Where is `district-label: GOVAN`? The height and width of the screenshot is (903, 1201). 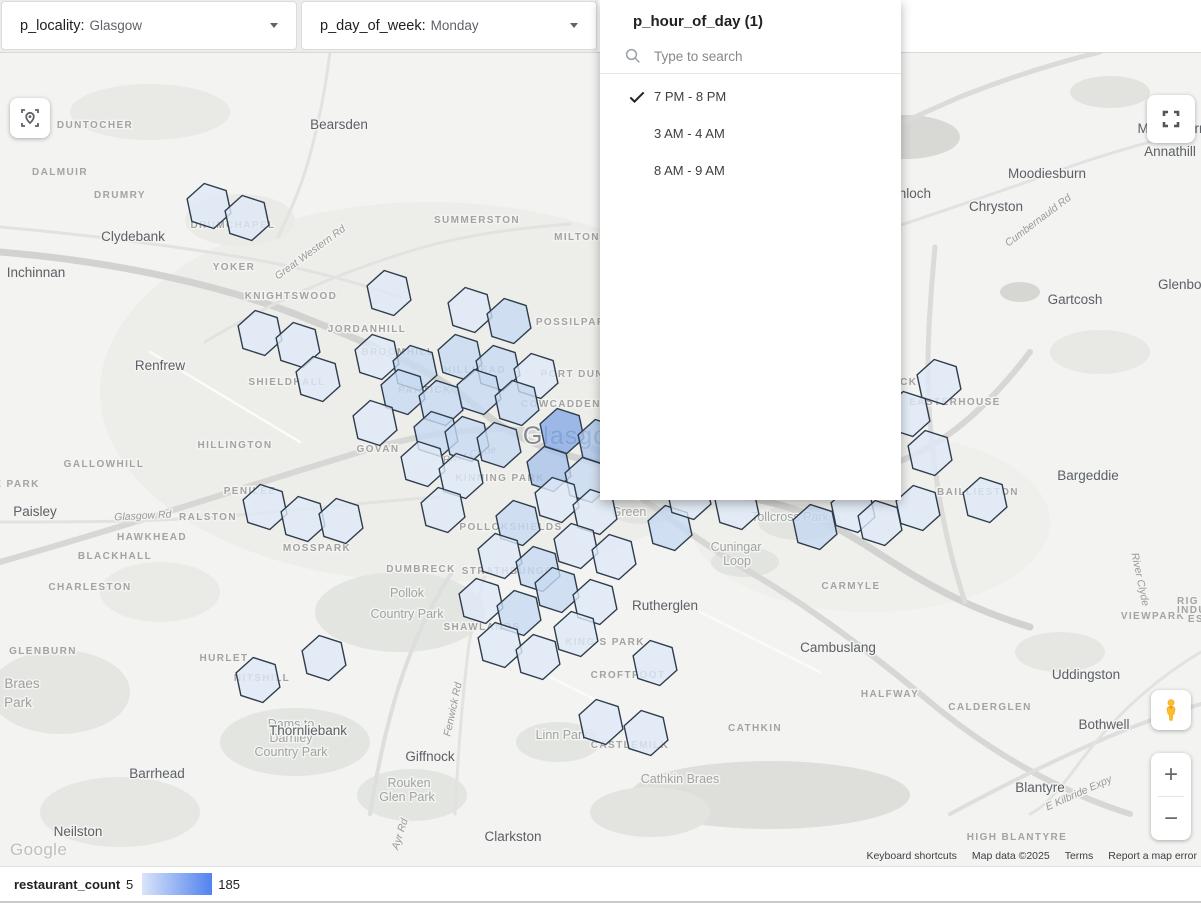
district-label: GOVAN is located at coordinates (378, 449).